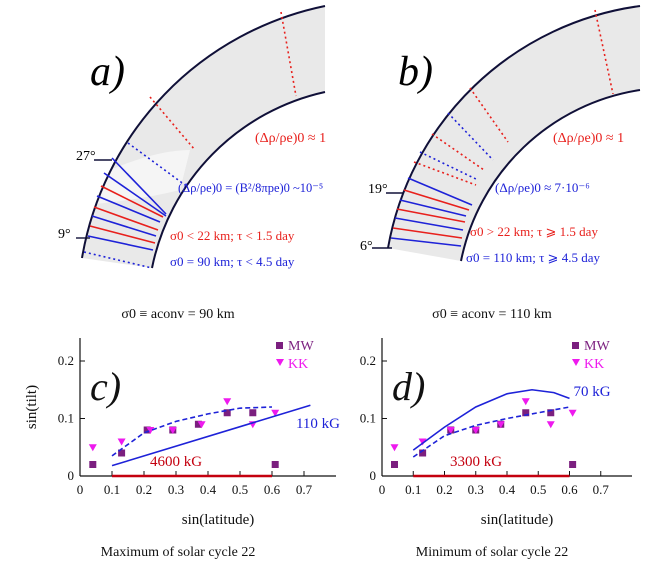 This screenshot has width=654, height=585. What do you see at coordinates (290, 138) in the screenshot?
I see `eq-red-a: (Δρ/ρe)0 ≈ 1` at bounding box center [290, 138].